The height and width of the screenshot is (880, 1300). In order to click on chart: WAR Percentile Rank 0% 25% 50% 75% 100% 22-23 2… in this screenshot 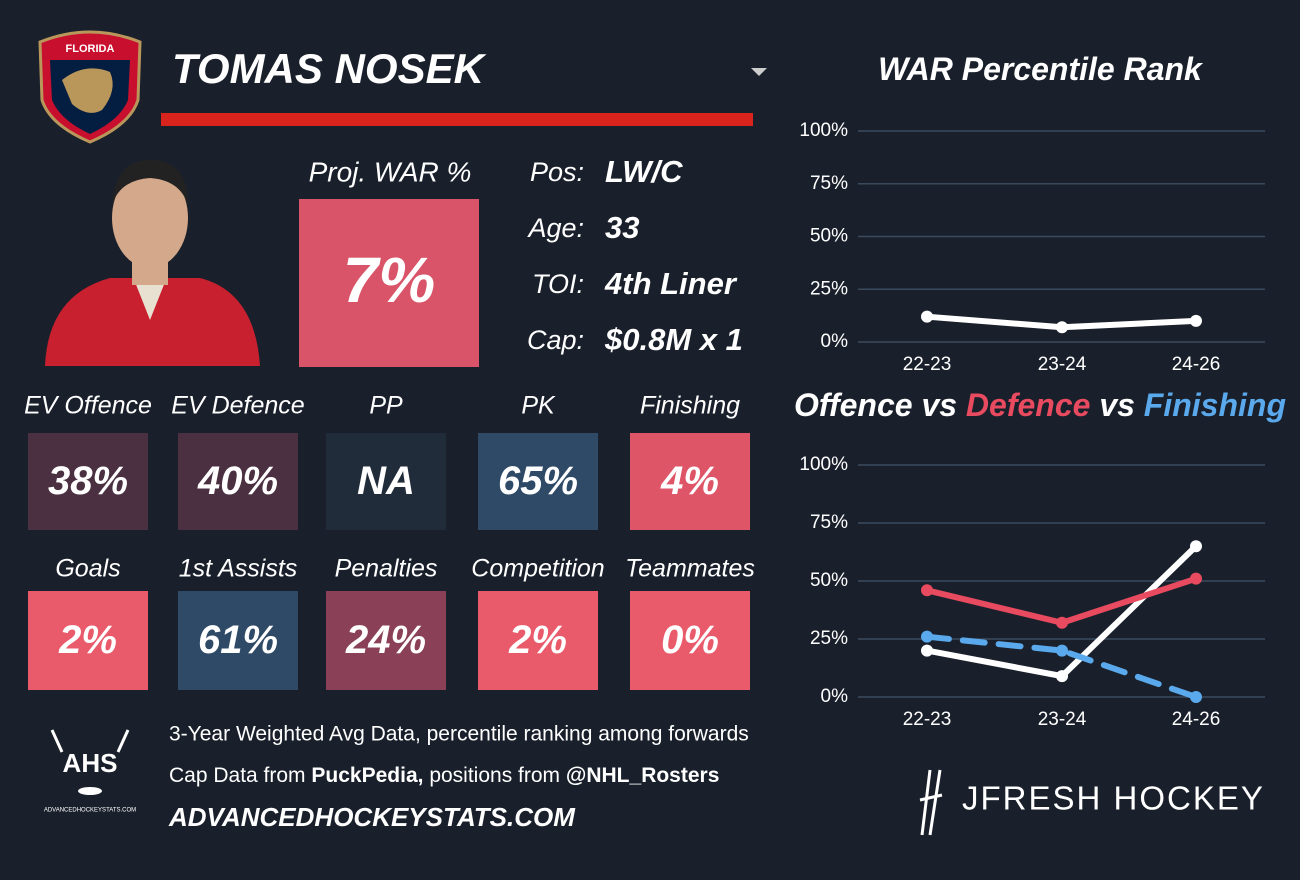, I will do `click(1032, 213)`.